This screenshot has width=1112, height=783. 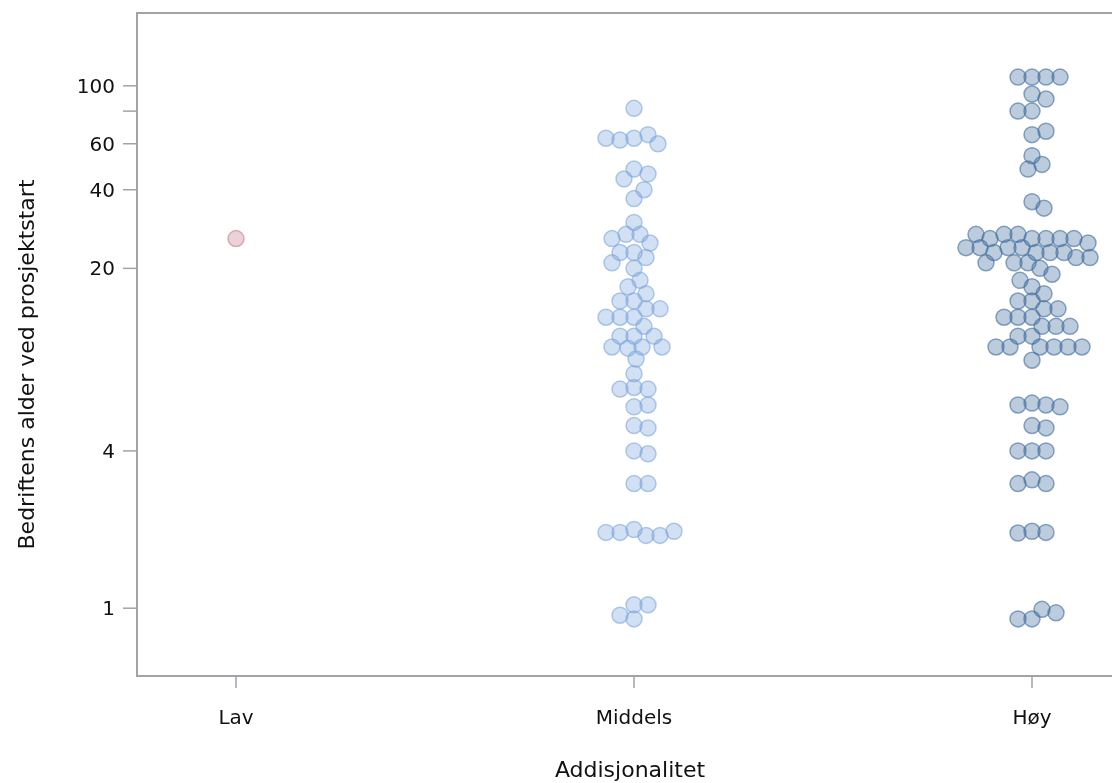 I want to click on y-tick-label: 40, so click(x=102, y=189).